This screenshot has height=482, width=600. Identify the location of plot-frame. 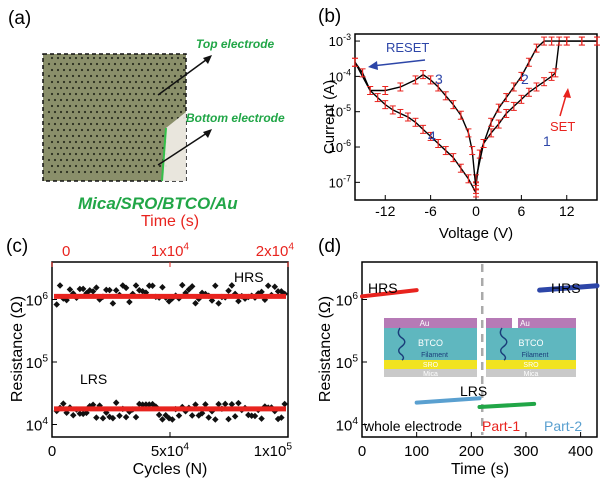
(479, 349).